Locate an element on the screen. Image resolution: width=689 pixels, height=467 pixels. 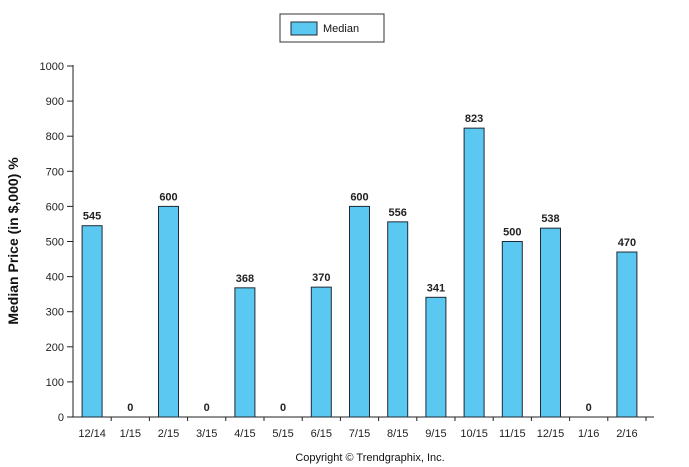
value-label-5/15: 0 is located at coordinates (283, 408).